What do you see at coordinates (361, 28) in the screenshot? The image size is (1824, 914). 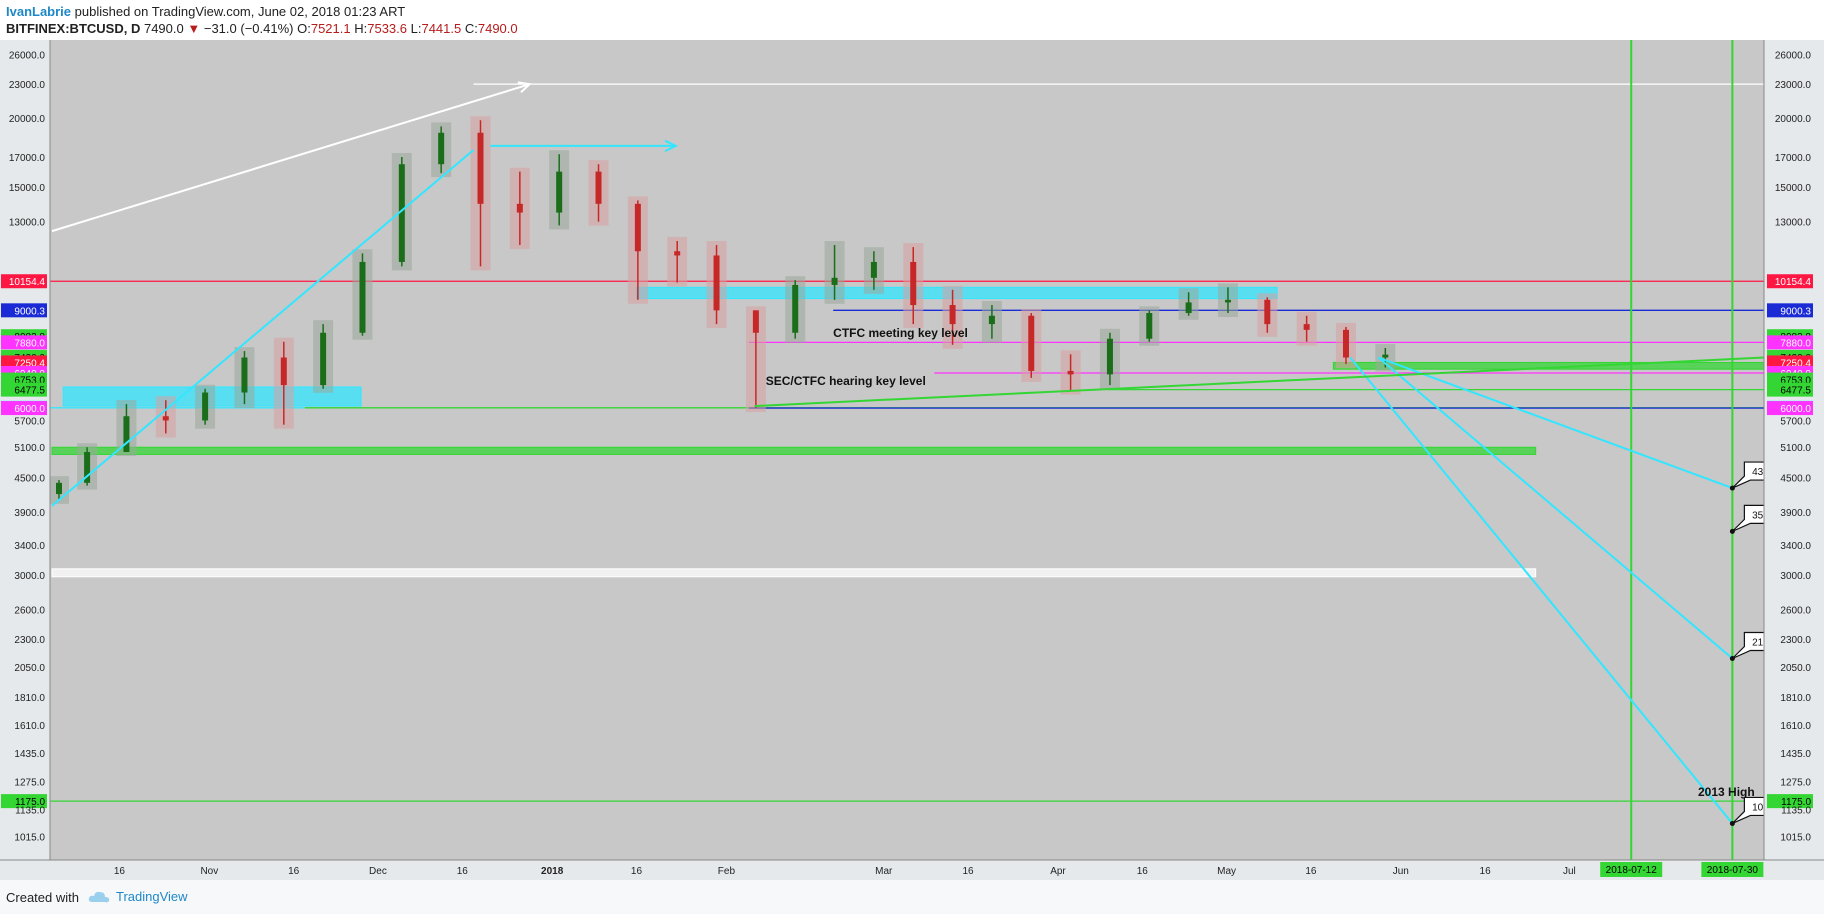 I see `high-label: H:` at bounding box center [361, 28].